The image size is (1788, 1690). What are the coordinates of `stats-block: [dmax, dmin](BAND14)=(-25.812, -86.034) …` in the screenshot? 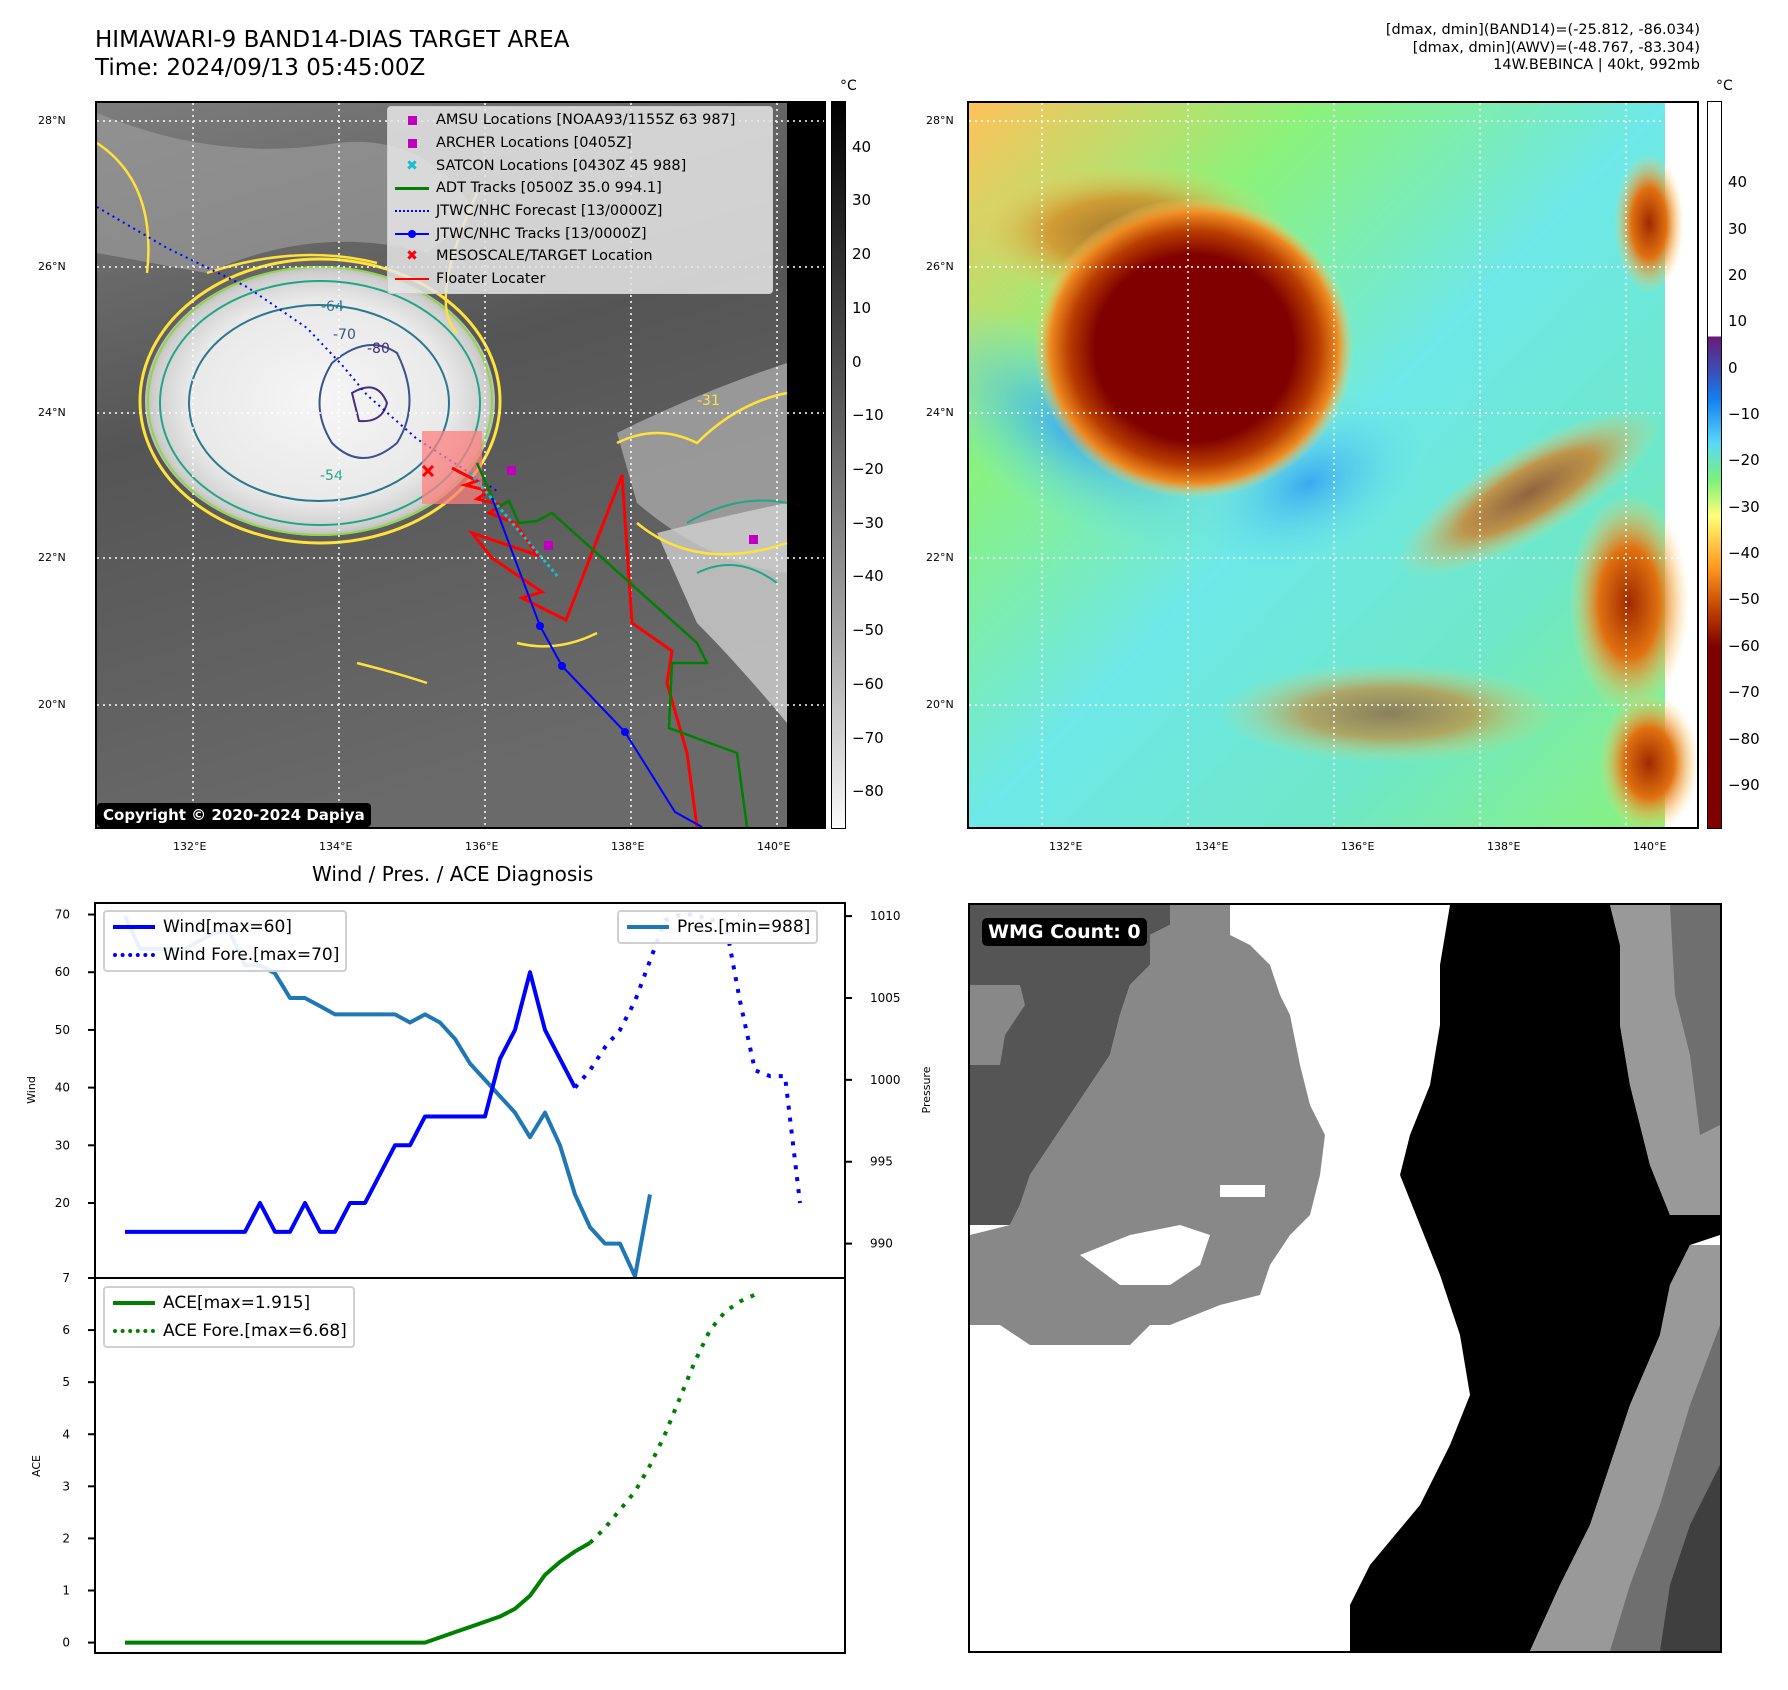 It's located at (1543, 48).